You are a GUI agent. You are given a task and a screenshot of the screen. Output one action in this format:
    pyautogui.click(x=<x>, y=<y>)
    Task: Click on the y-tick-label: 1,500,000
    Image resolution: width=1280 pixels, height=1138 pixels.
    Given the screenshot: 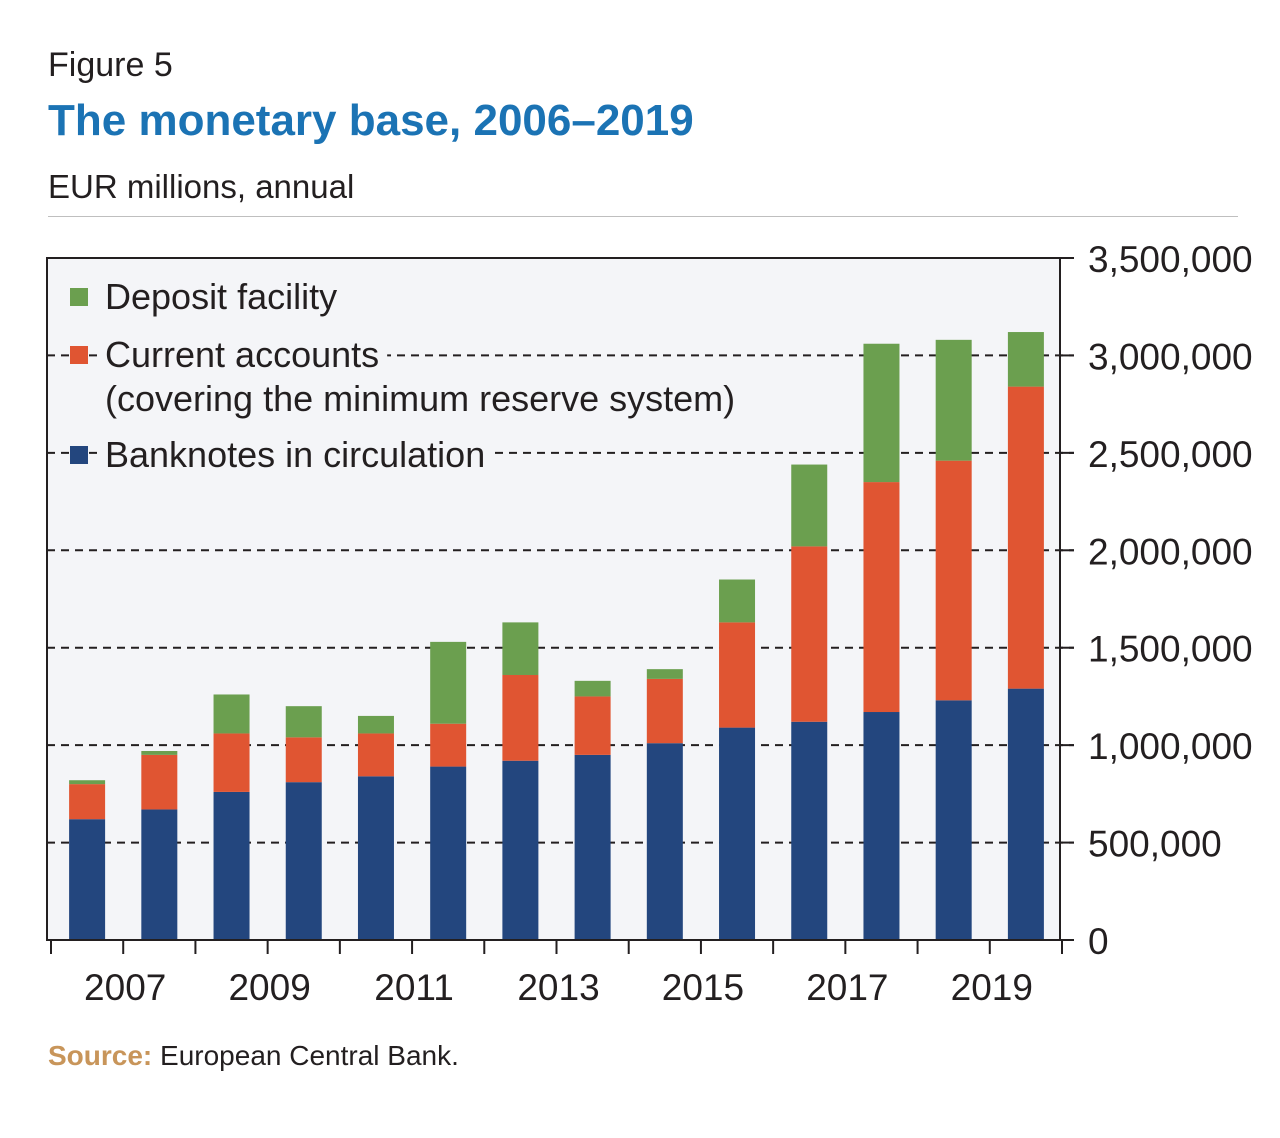 What is the action you would take?
    pyautogui.click(x=1170, y=649)
    